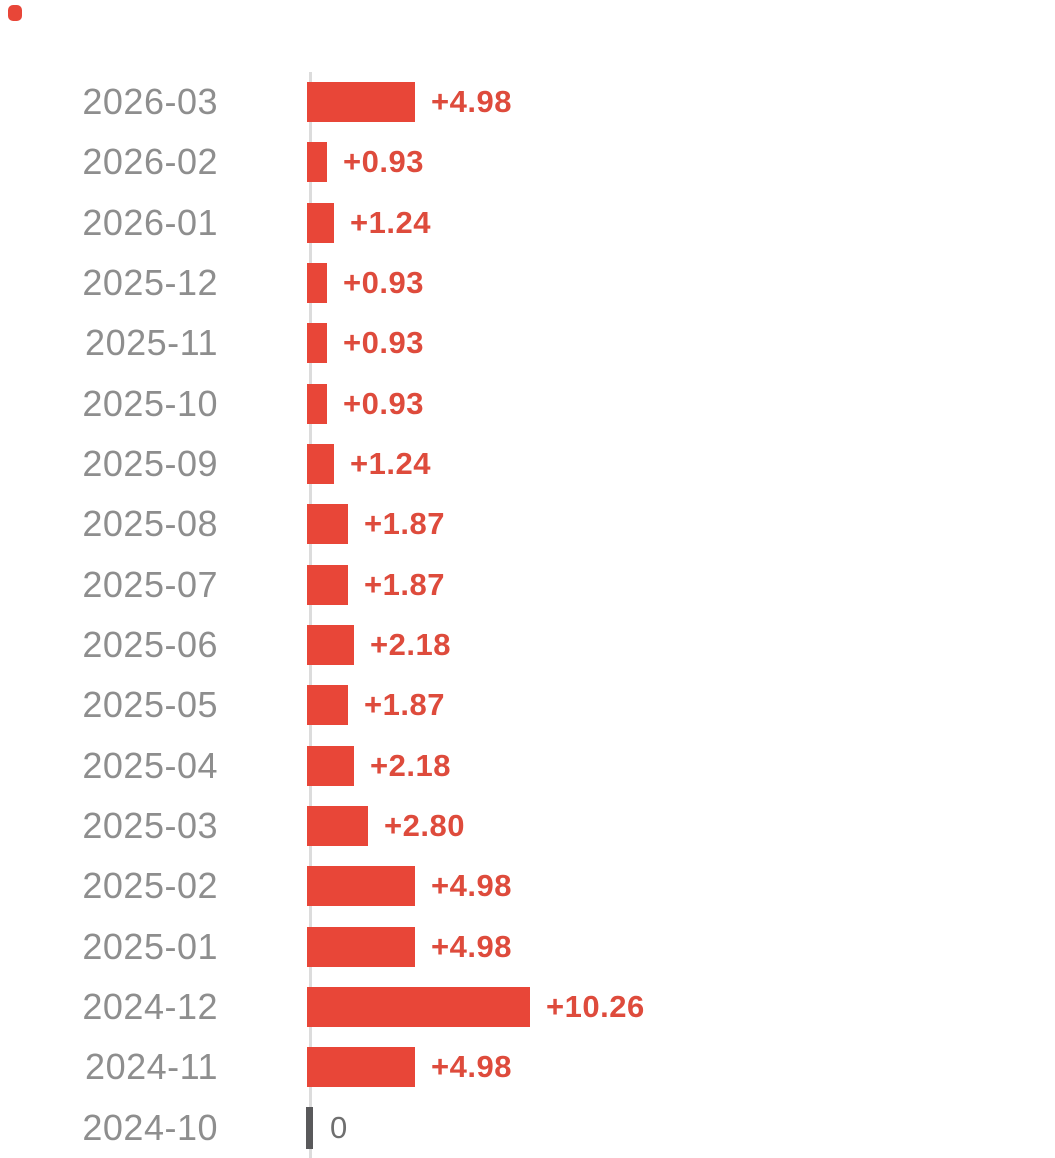  I want to click on table-row: 2026-03 +4.98, so click(527, 102).